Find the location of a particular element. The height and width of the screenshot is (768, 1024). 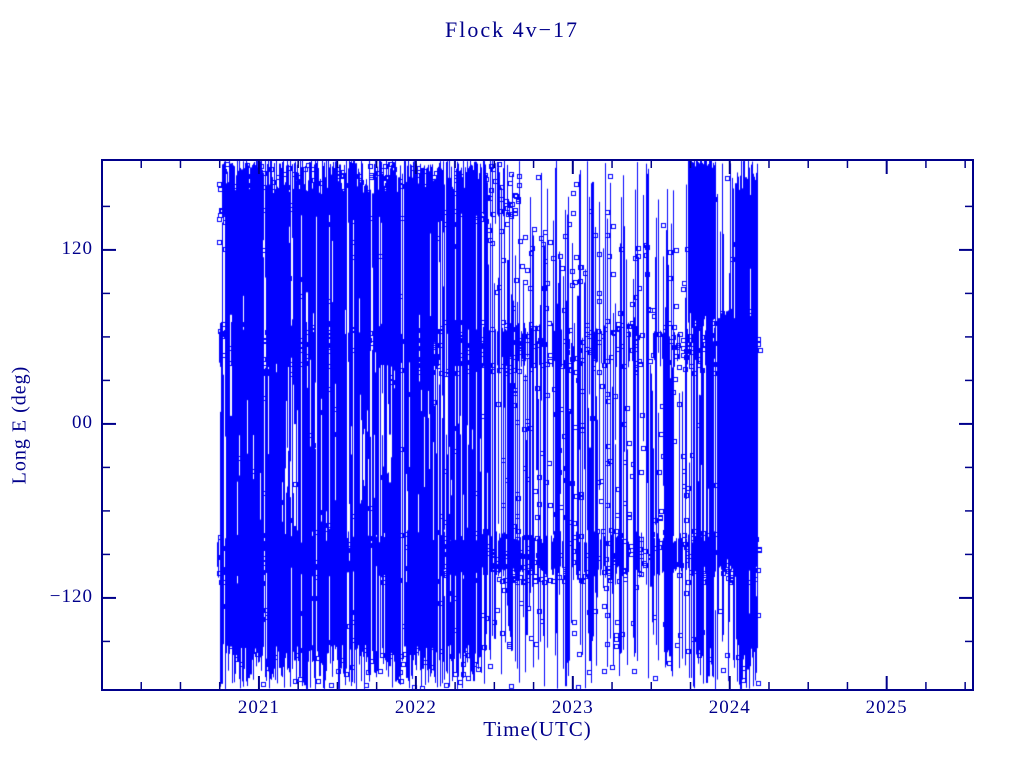

y-tick-label: −120 is located at coordinates (71, 596).